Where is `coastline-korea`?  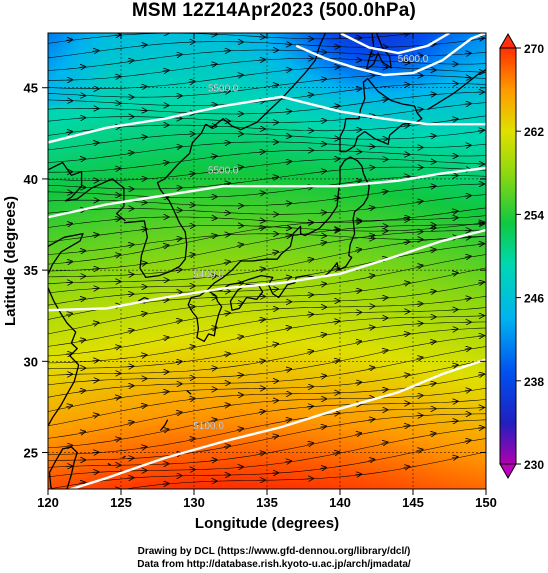 coastline-korea is located at coordinates (165, 201).